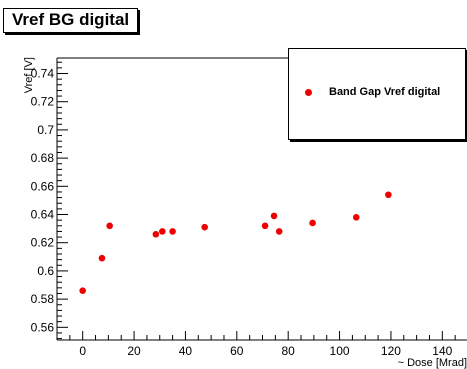 This screenshot has height=369, width=467. Describe the element at coordinates (71, 20) in the screenshot. I see `chart-title: Vref BG digital` at that location.